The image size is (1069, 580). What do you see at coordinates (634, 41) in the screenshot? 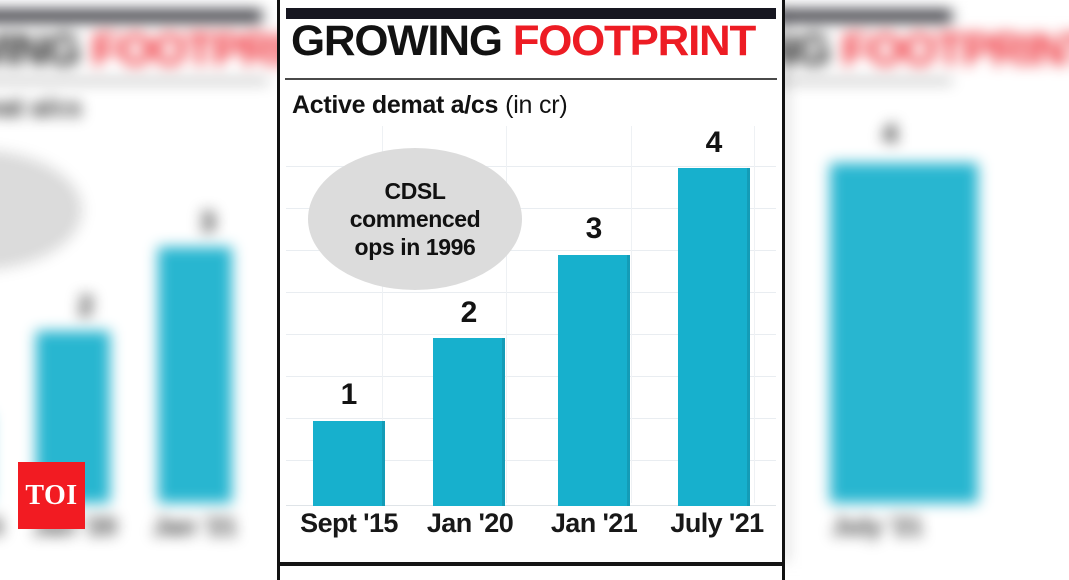
I see `title-word-footprint: FOOTPRINT` at bounding box center [634, 41].